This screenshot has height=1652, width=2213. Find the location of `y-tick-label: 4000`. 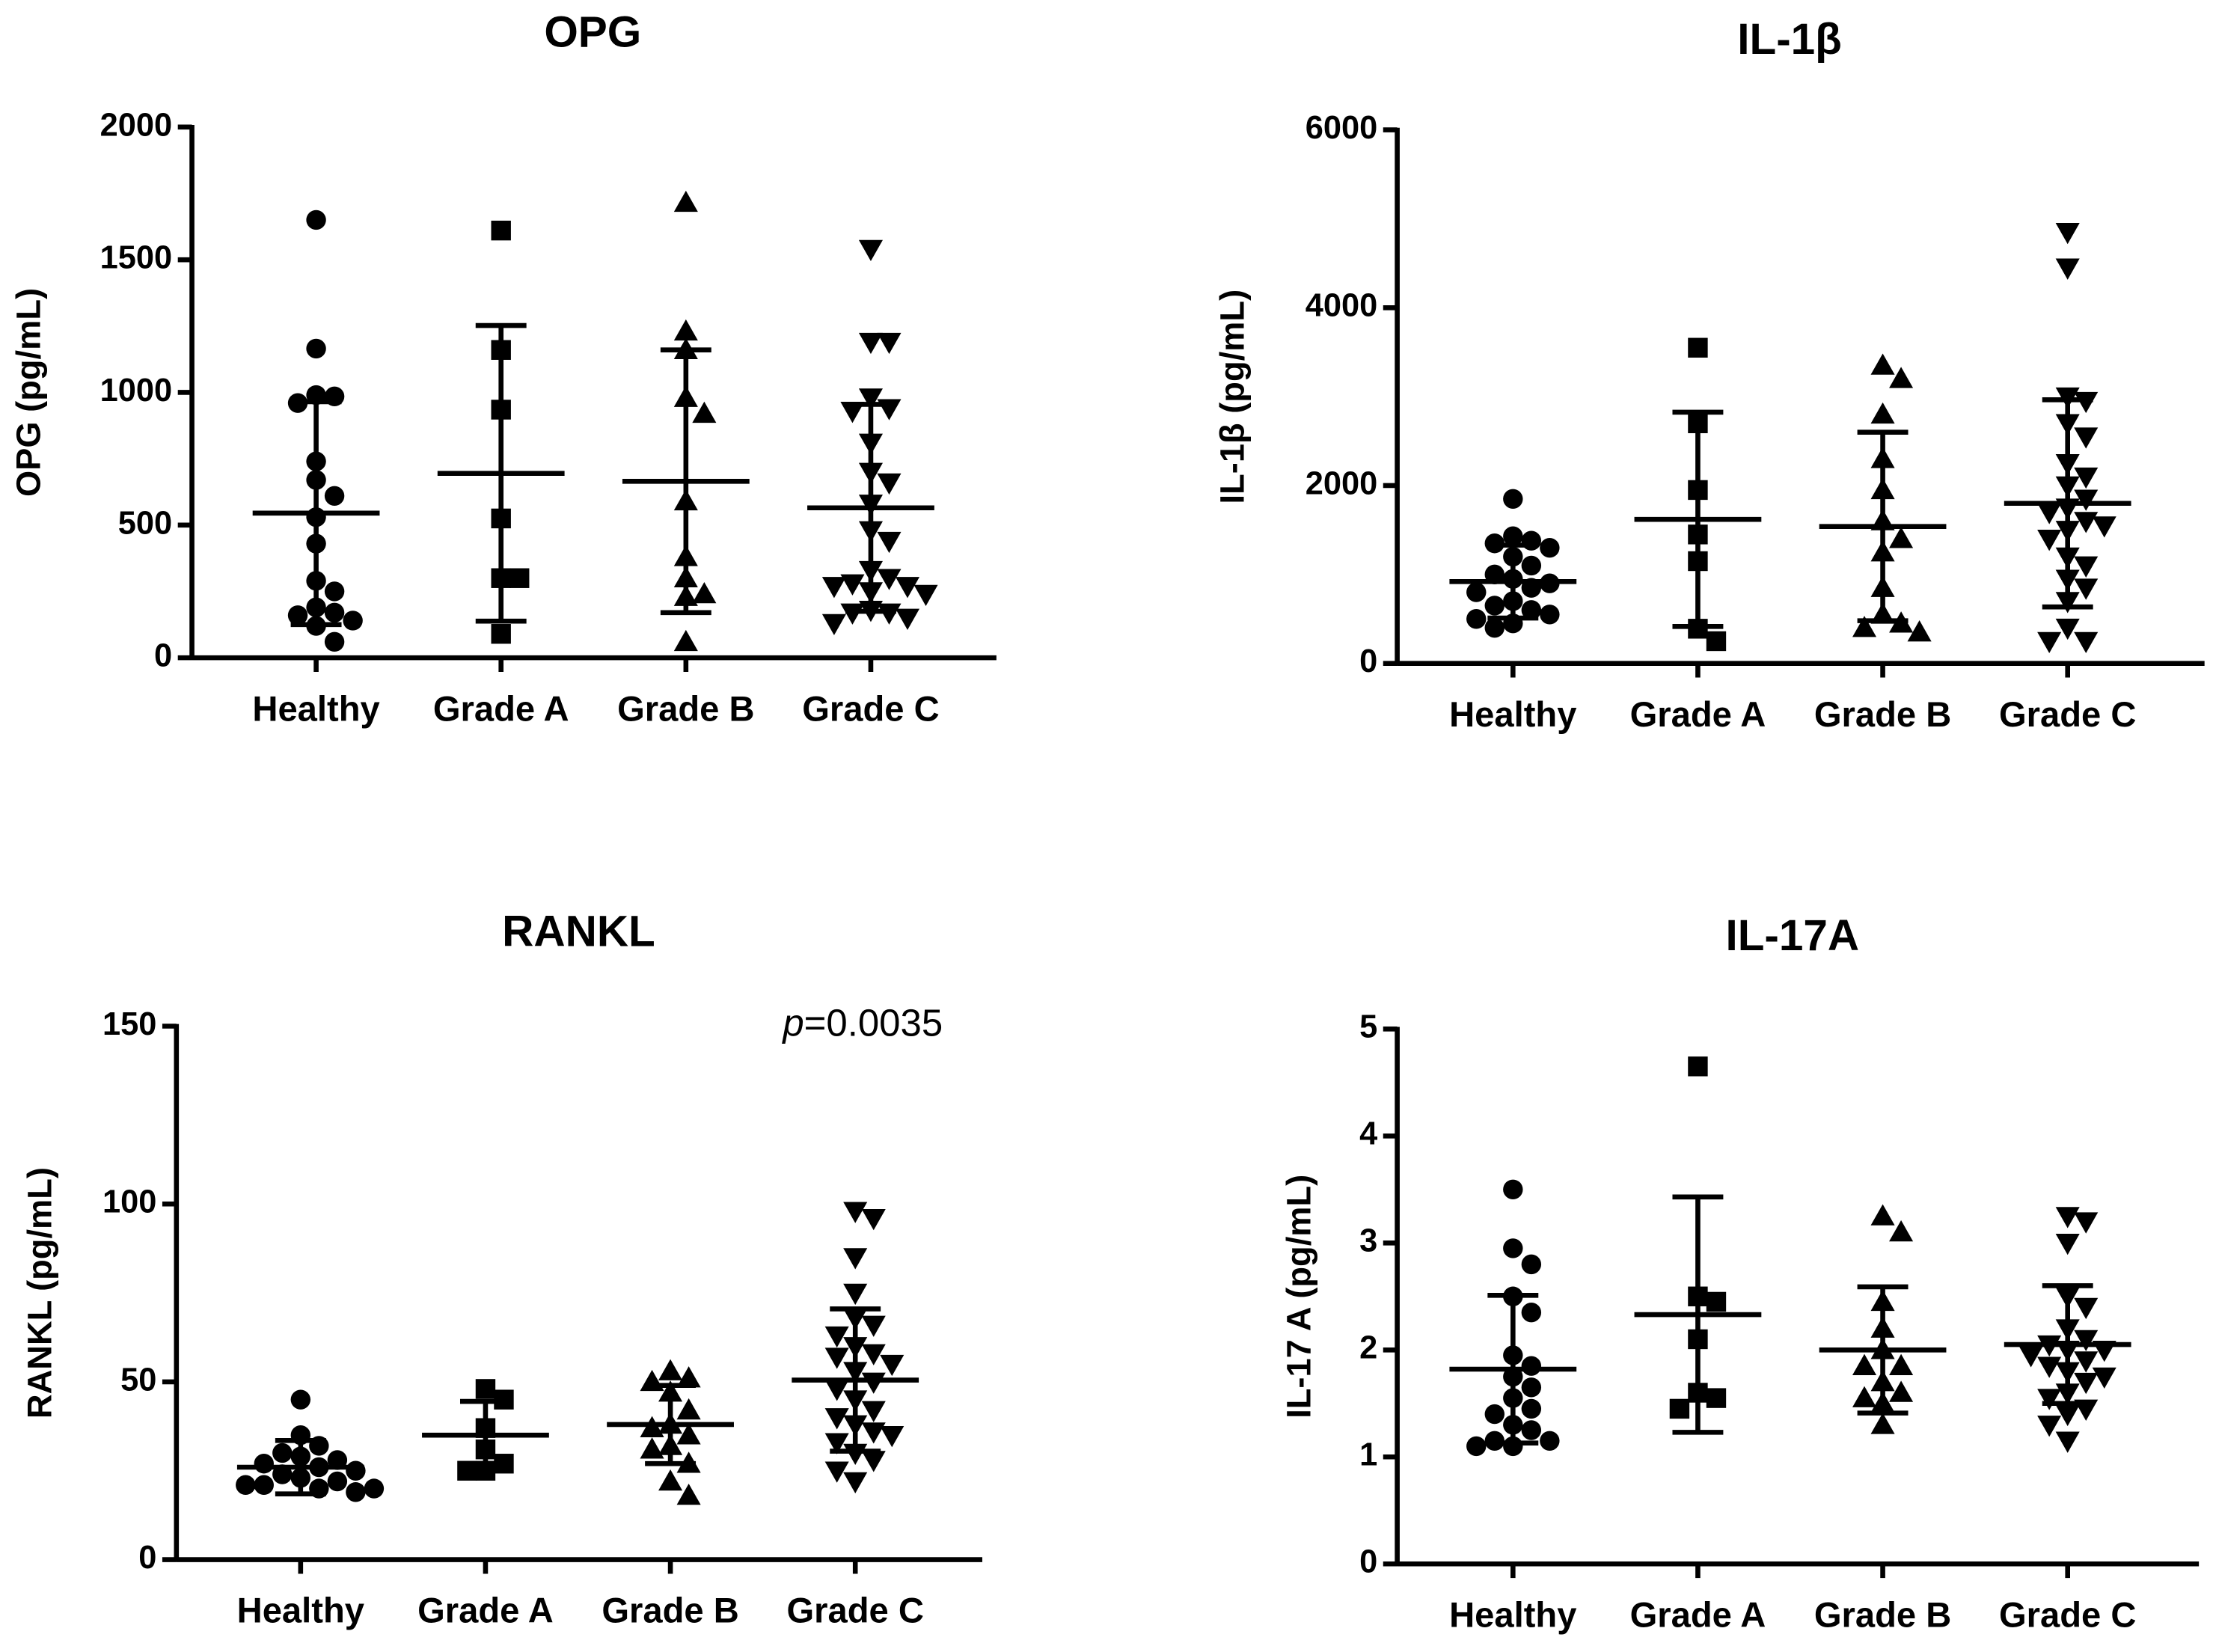

y-tick-label: 4000 is located at coordinates (1342, 306).